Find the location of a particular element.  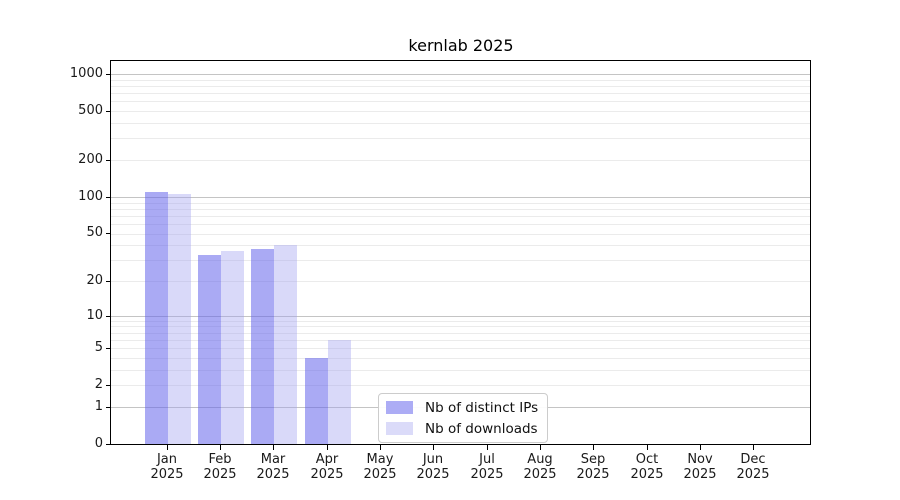

y-tick-label-50: 50 is located at coordinates (94, 232).